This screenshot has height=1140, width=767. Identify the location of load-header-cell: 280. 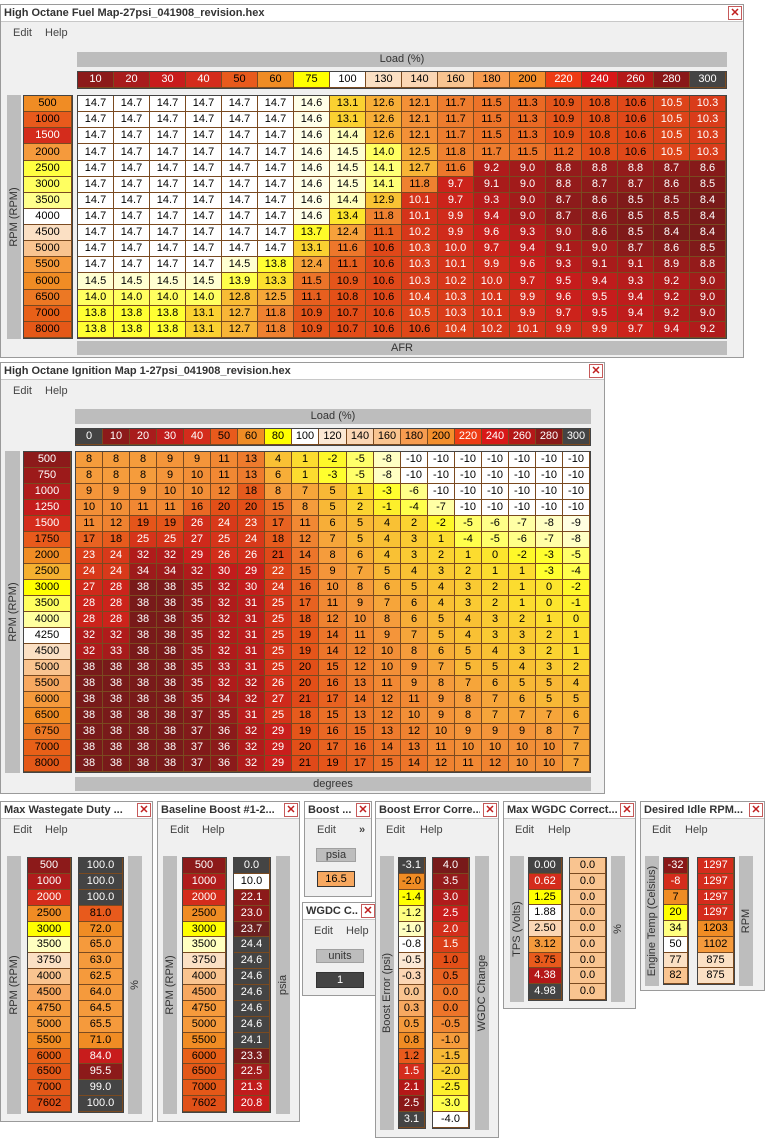
(549, 437).